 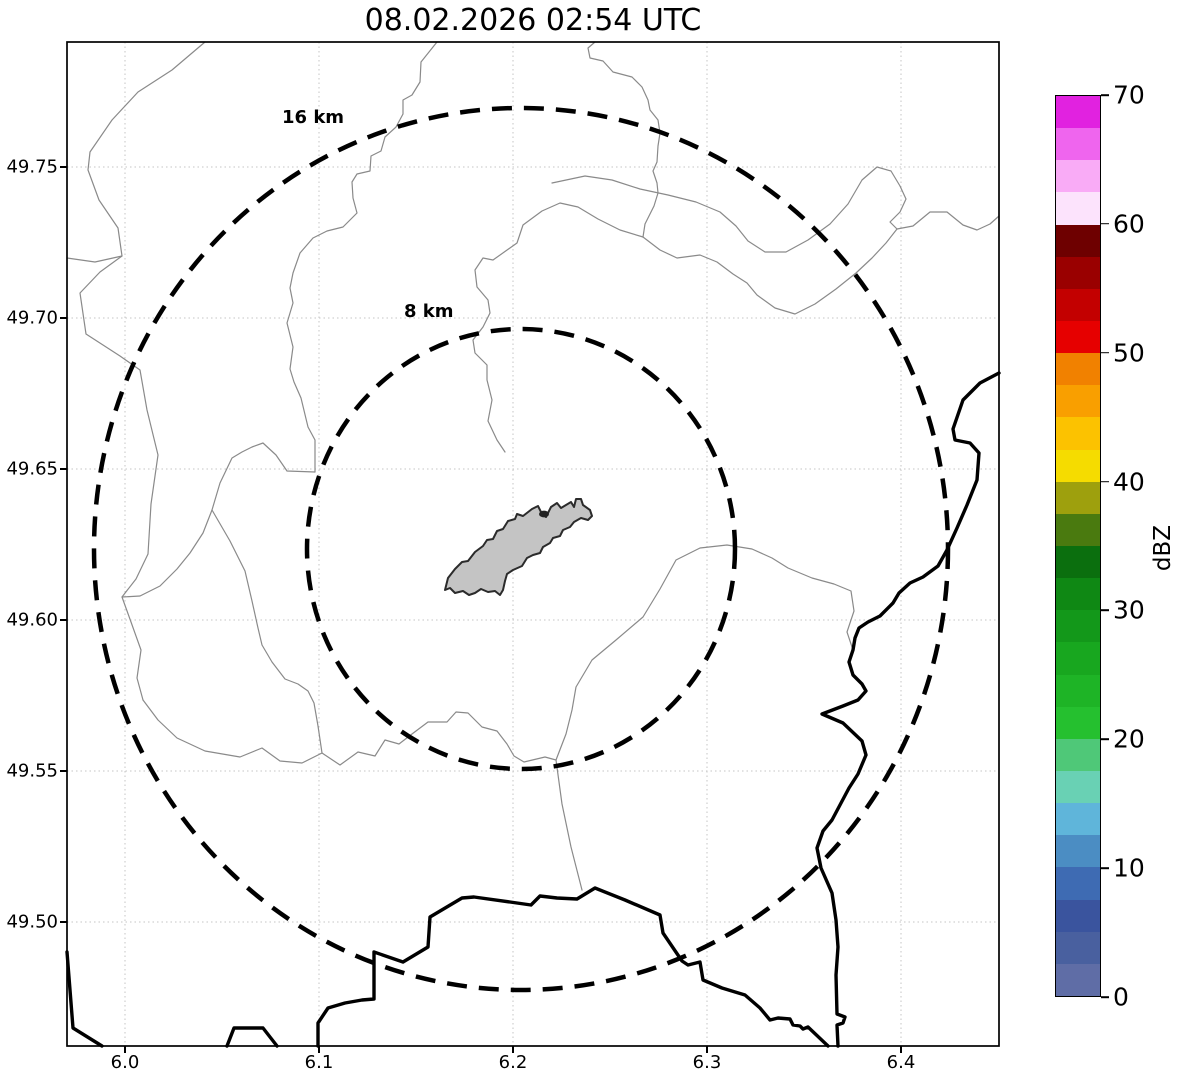 What do you see at coordinates (1129, 482) in the screenshot?
I see `colorbar-tick-label: 40` at bounding box center [1129, 482].